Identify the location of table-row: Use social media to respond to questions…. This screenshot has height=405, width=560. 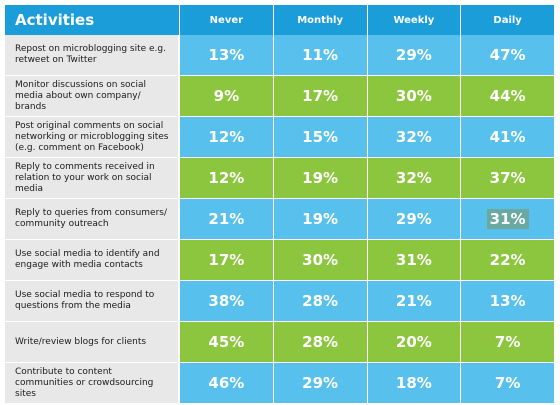
(280, 301).